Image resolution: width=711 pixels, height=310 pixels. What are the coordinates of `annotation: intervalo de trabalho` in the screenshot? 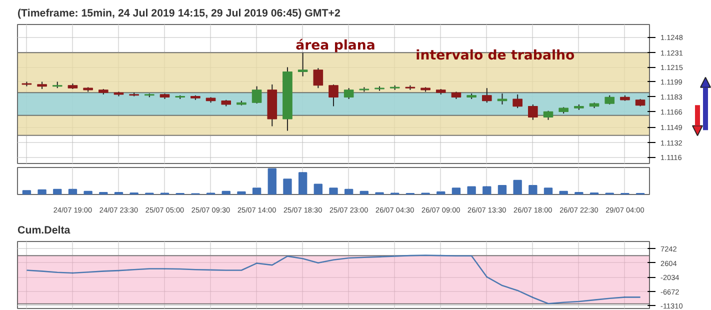 It's located at (495, 56).